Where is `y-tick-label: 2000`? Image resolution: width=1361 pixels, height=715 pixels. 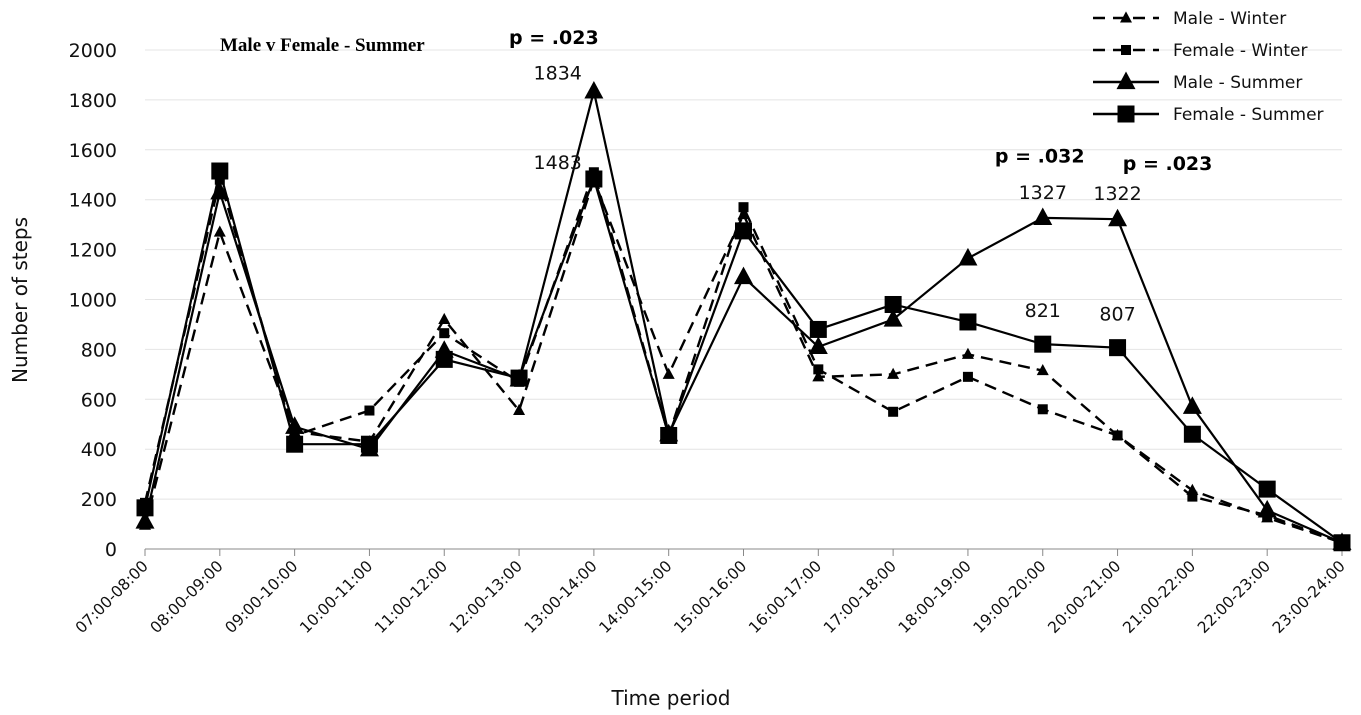 y-tick-label: 2000 is located at coordinates (93, 51).